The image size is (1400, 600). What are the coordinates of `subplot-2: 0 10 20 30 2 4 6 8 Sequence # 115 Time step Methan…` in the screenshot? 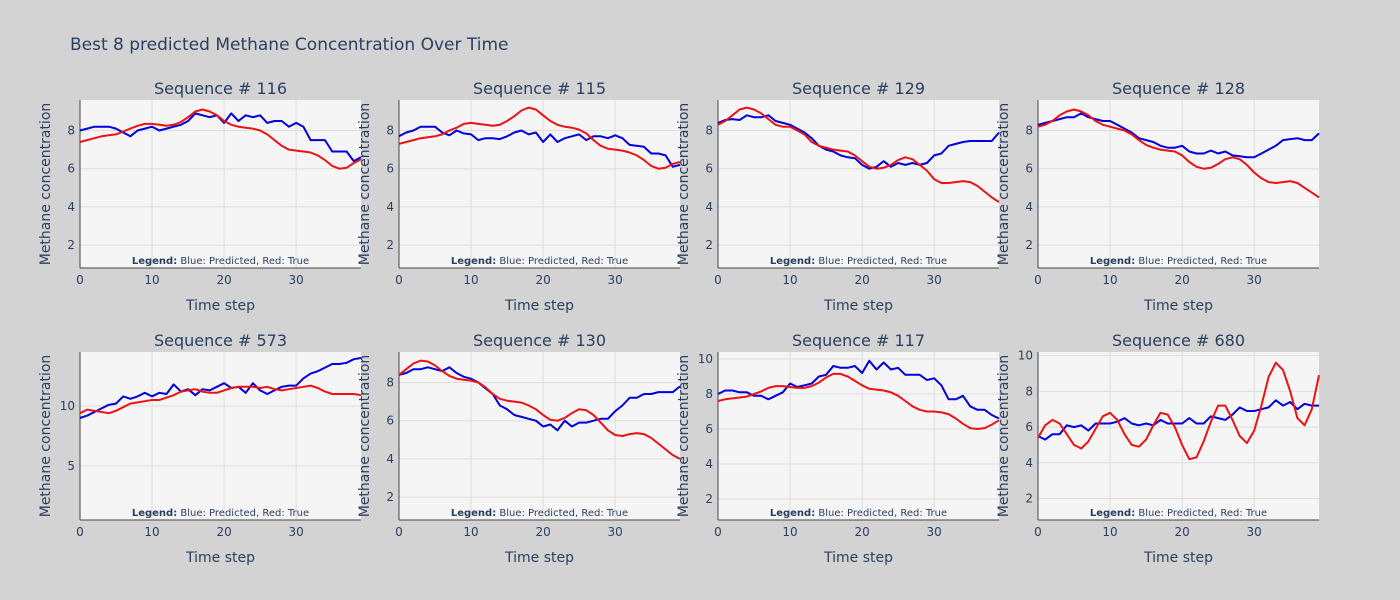 It's located at (519, 196).